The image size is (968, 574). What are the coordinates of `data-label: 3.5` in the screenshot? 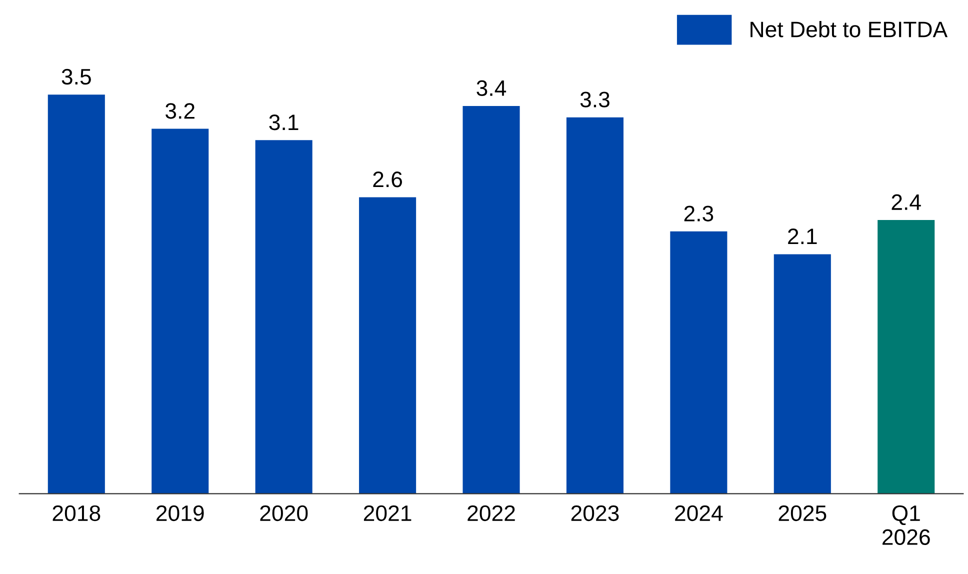 It's located at (76, 76).